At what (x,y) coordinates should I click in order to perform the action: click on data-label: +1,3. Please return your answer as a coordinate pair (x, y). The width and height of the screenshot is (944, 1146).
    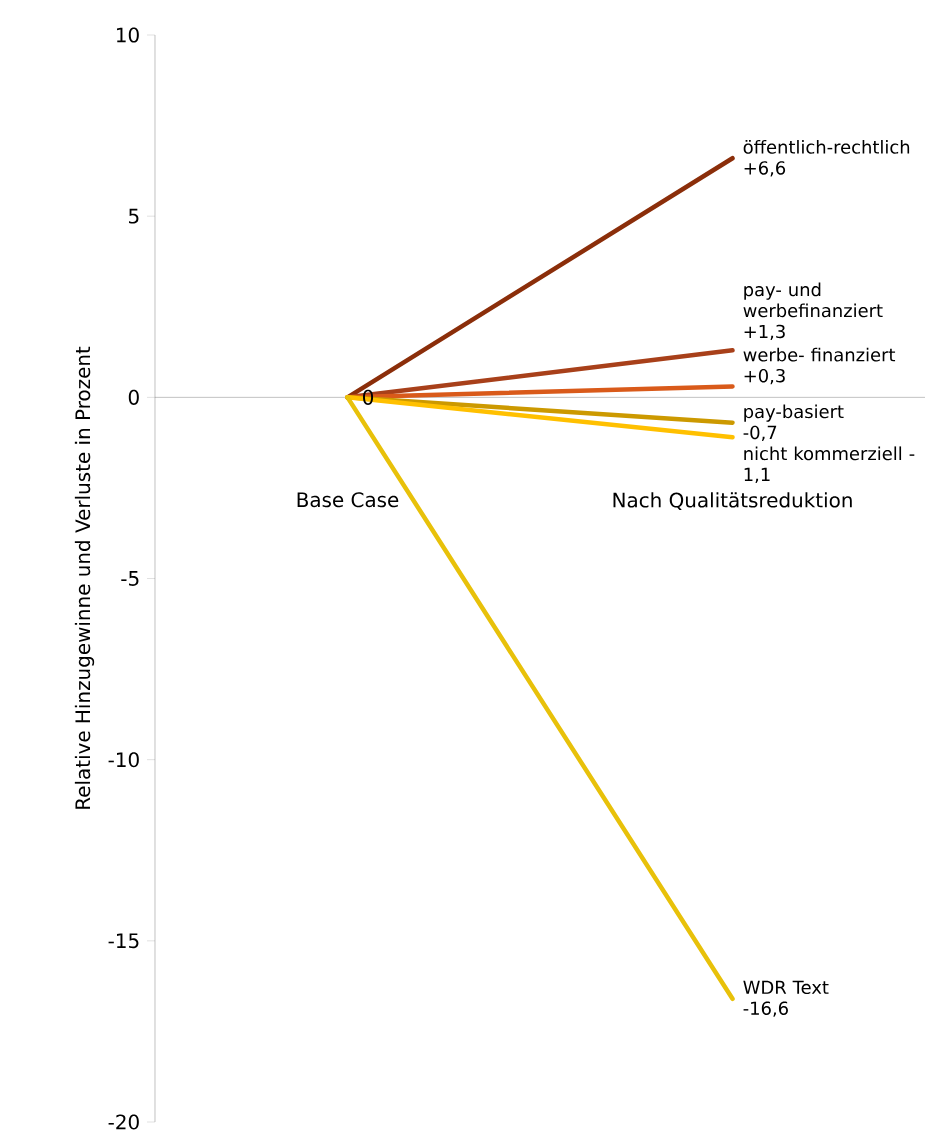
    Looking at the image, I should click on (764, 332).